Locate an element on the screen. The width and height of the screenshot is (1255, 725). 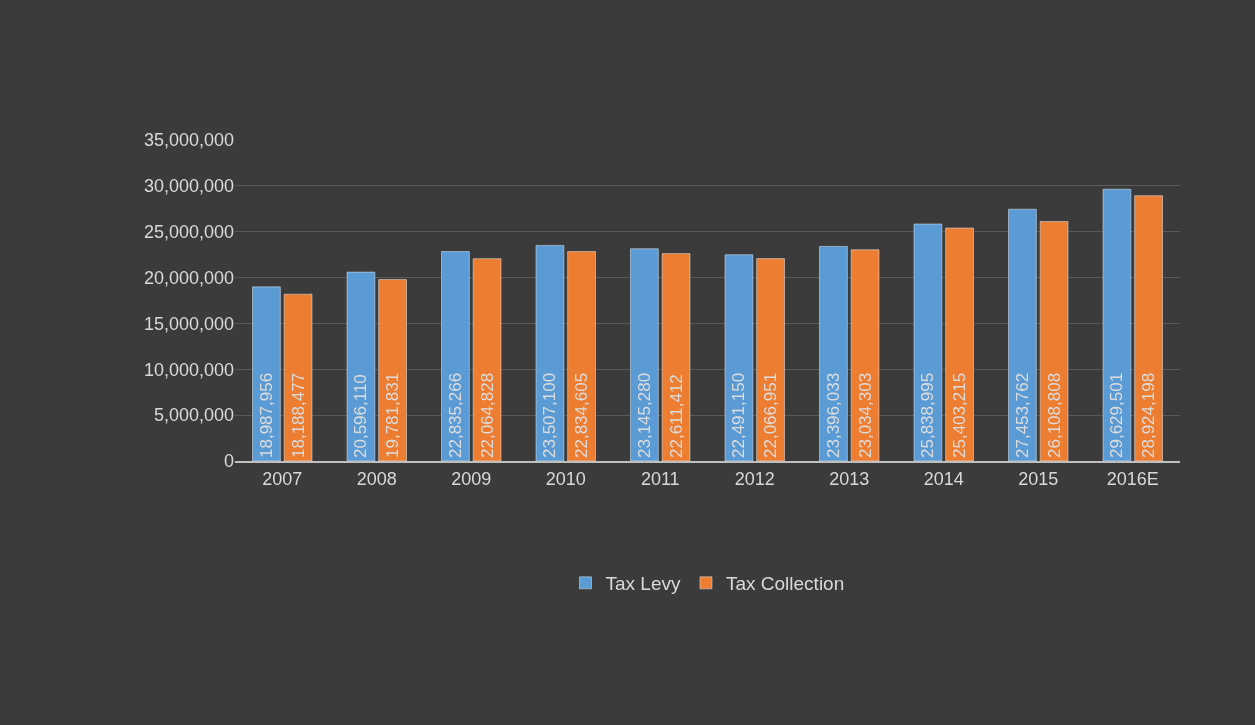
data-label: 18,987,956 is located at coordinates (266, 415).